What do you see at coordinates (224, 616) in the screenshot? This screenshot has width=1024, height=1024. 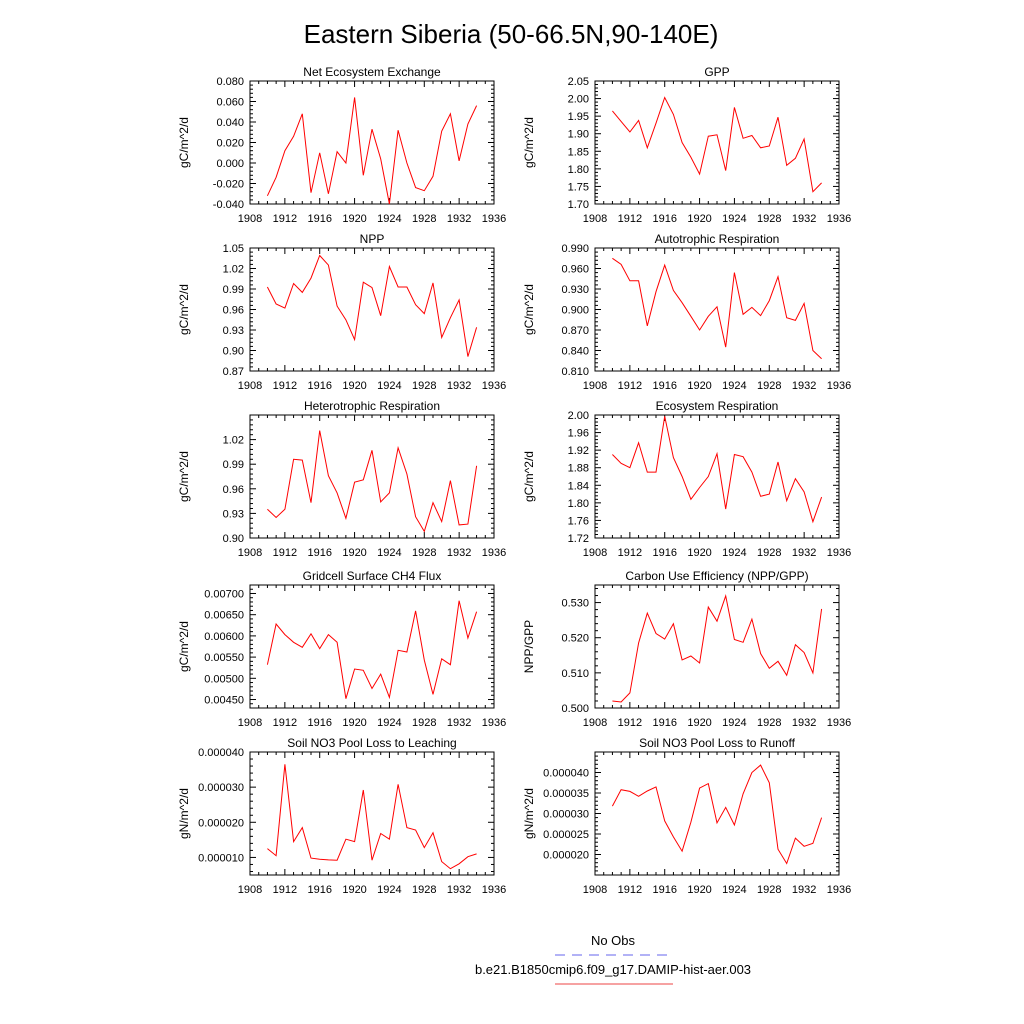 I see `y-tick-label: 0.00650` at bounding box center [224, 616].